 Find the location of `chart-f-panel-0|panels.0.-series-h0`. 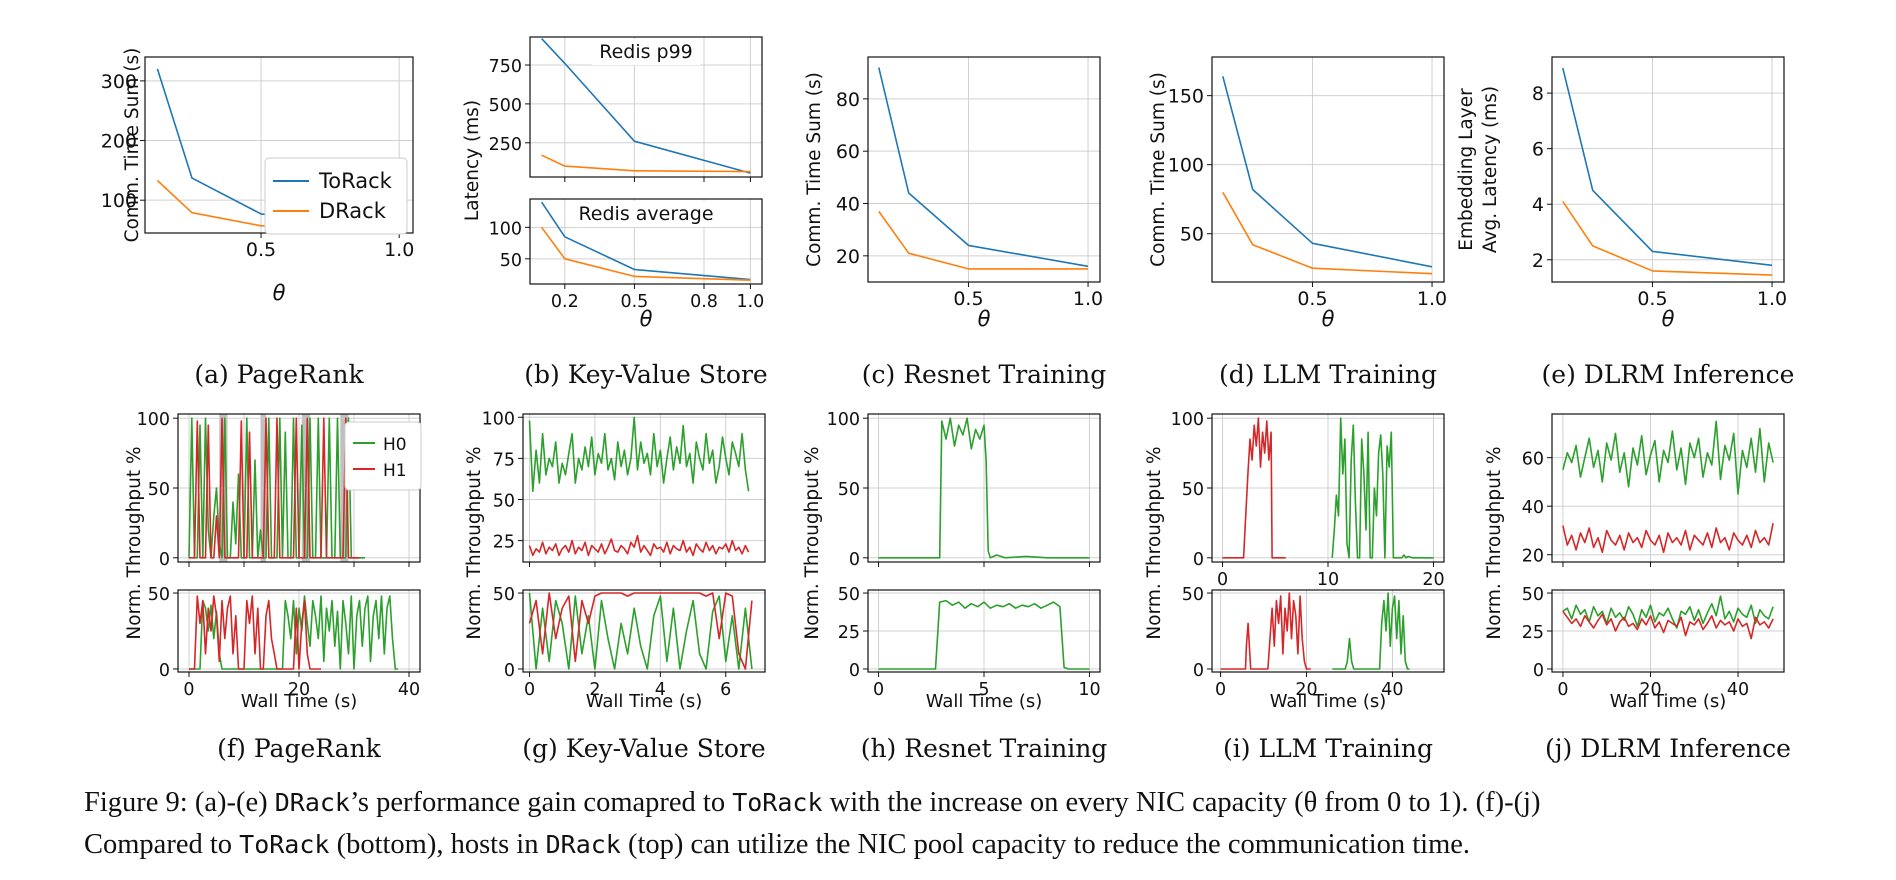

chart-f-panel-0|panels.0.-series-h0 is located at coordinates (276, 488).